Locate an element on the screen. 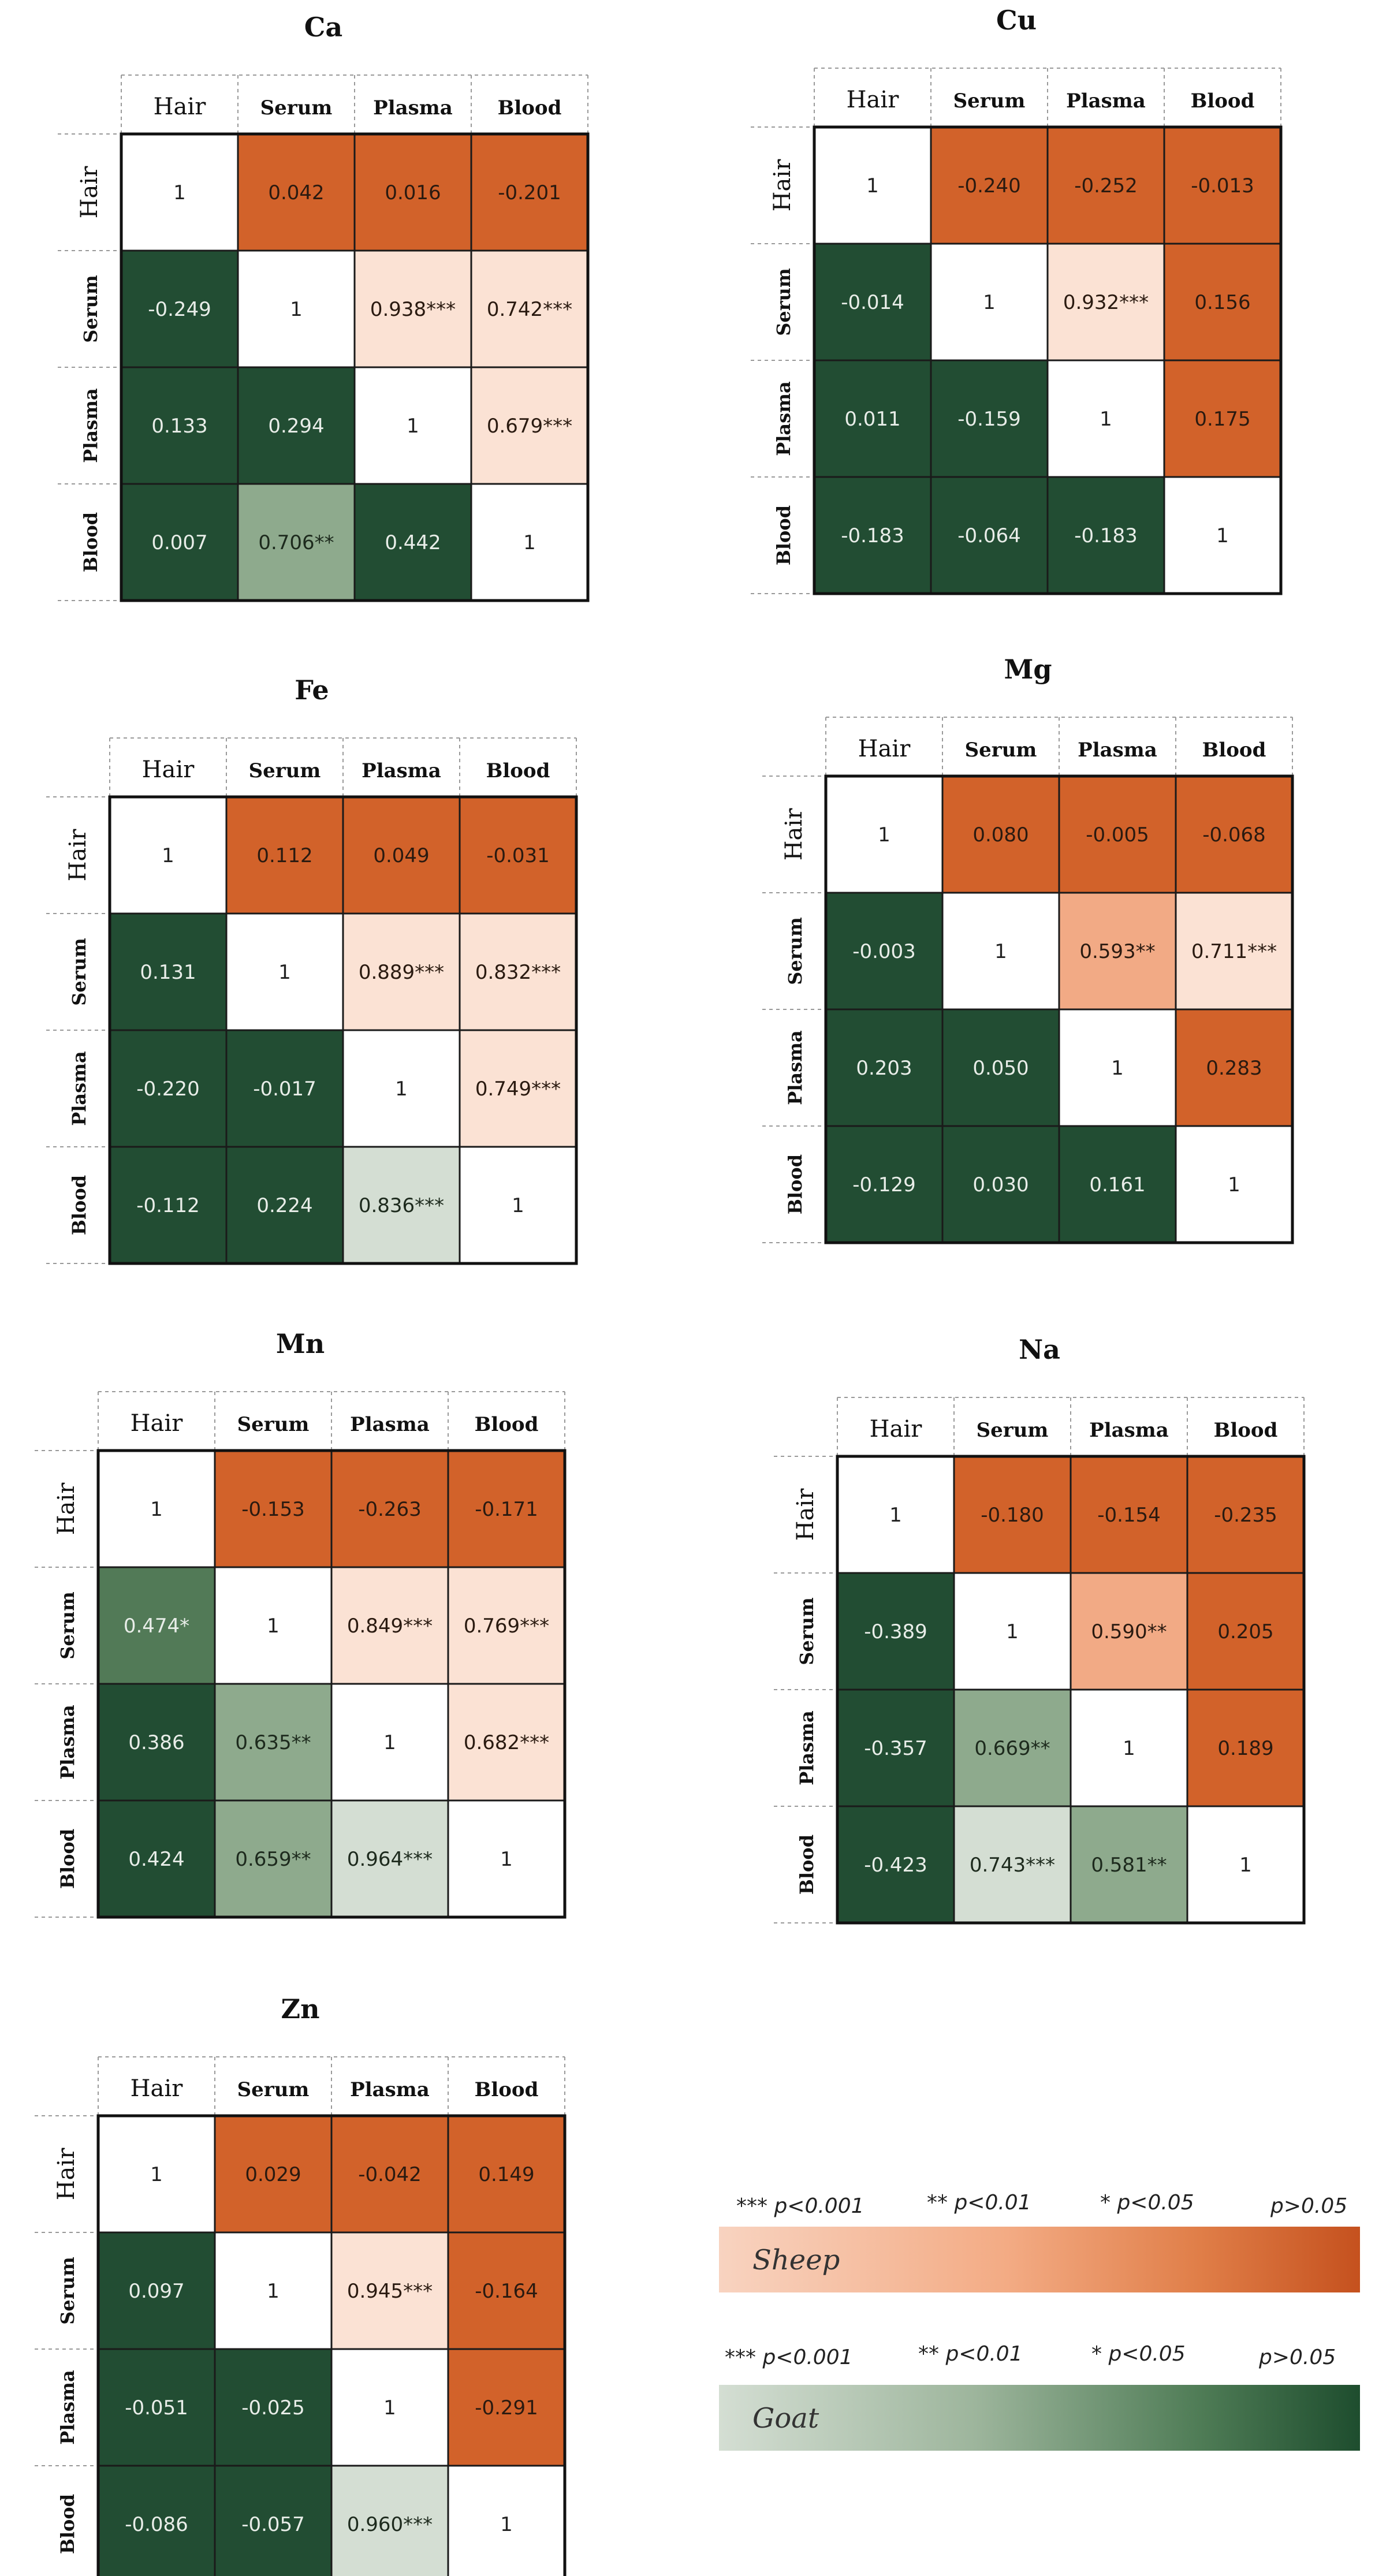 Image resolution: width=1375 pixels, height=2576 pixels. cell-value: 0.581** is located at coordinates (1129, 1865).